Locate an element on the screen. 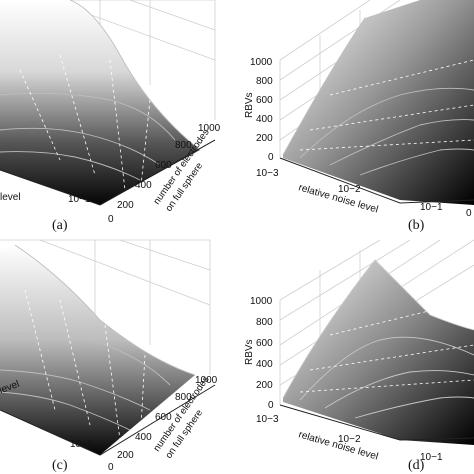 Image resolution: width=474 pixels, height=474 pixels. panel-b-ztick-400: 400 is located at coordinates (264, 119).